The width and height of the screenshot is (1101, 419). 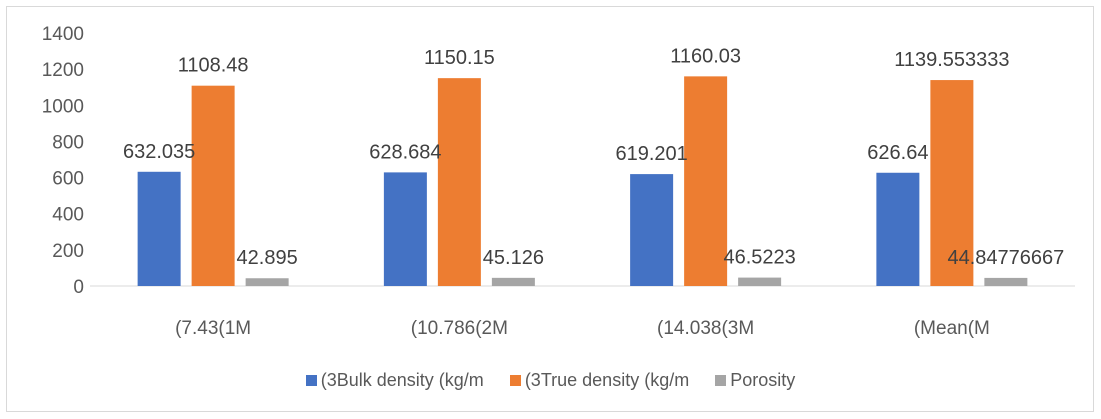 I want to click on y-tick-label: 600, so click(x=68, y=179).